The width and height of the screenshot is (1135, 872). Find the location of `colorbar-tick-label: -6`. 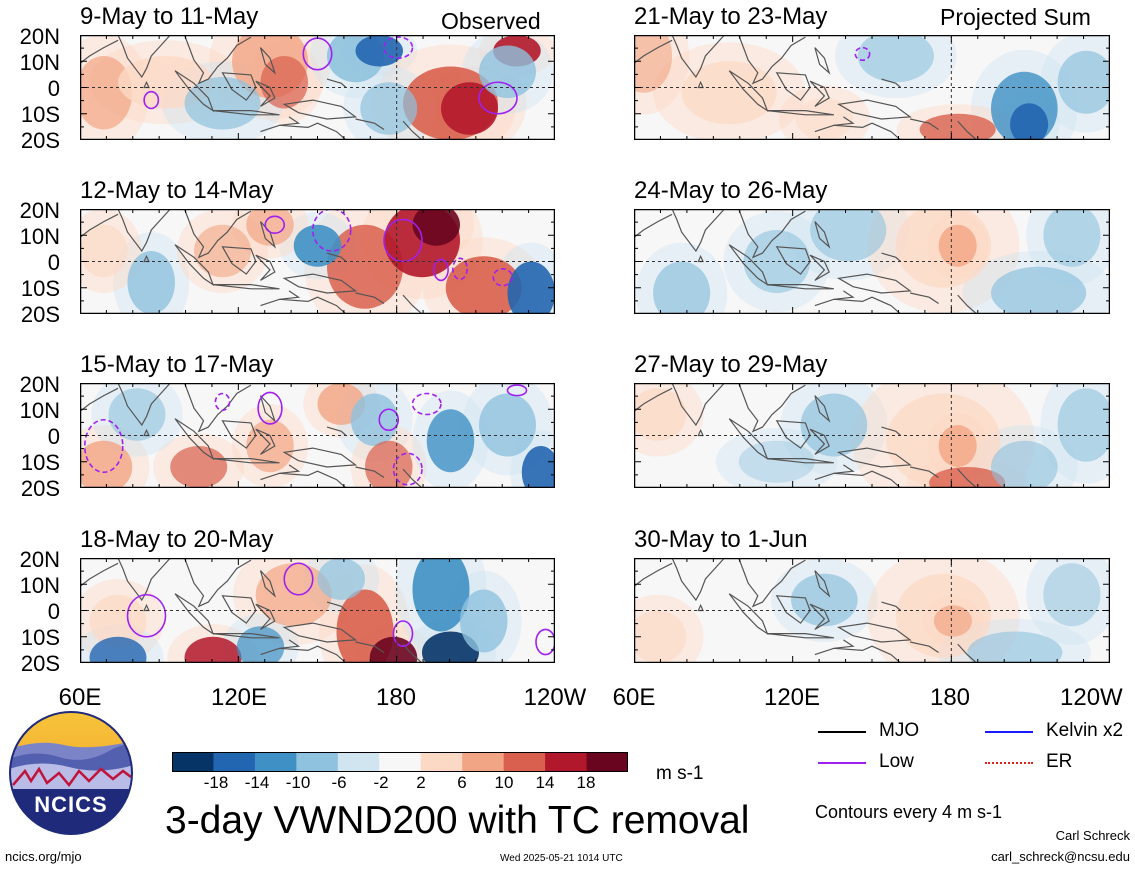

colorbar-tick-label: -6 is located at coordinates (339, 782).